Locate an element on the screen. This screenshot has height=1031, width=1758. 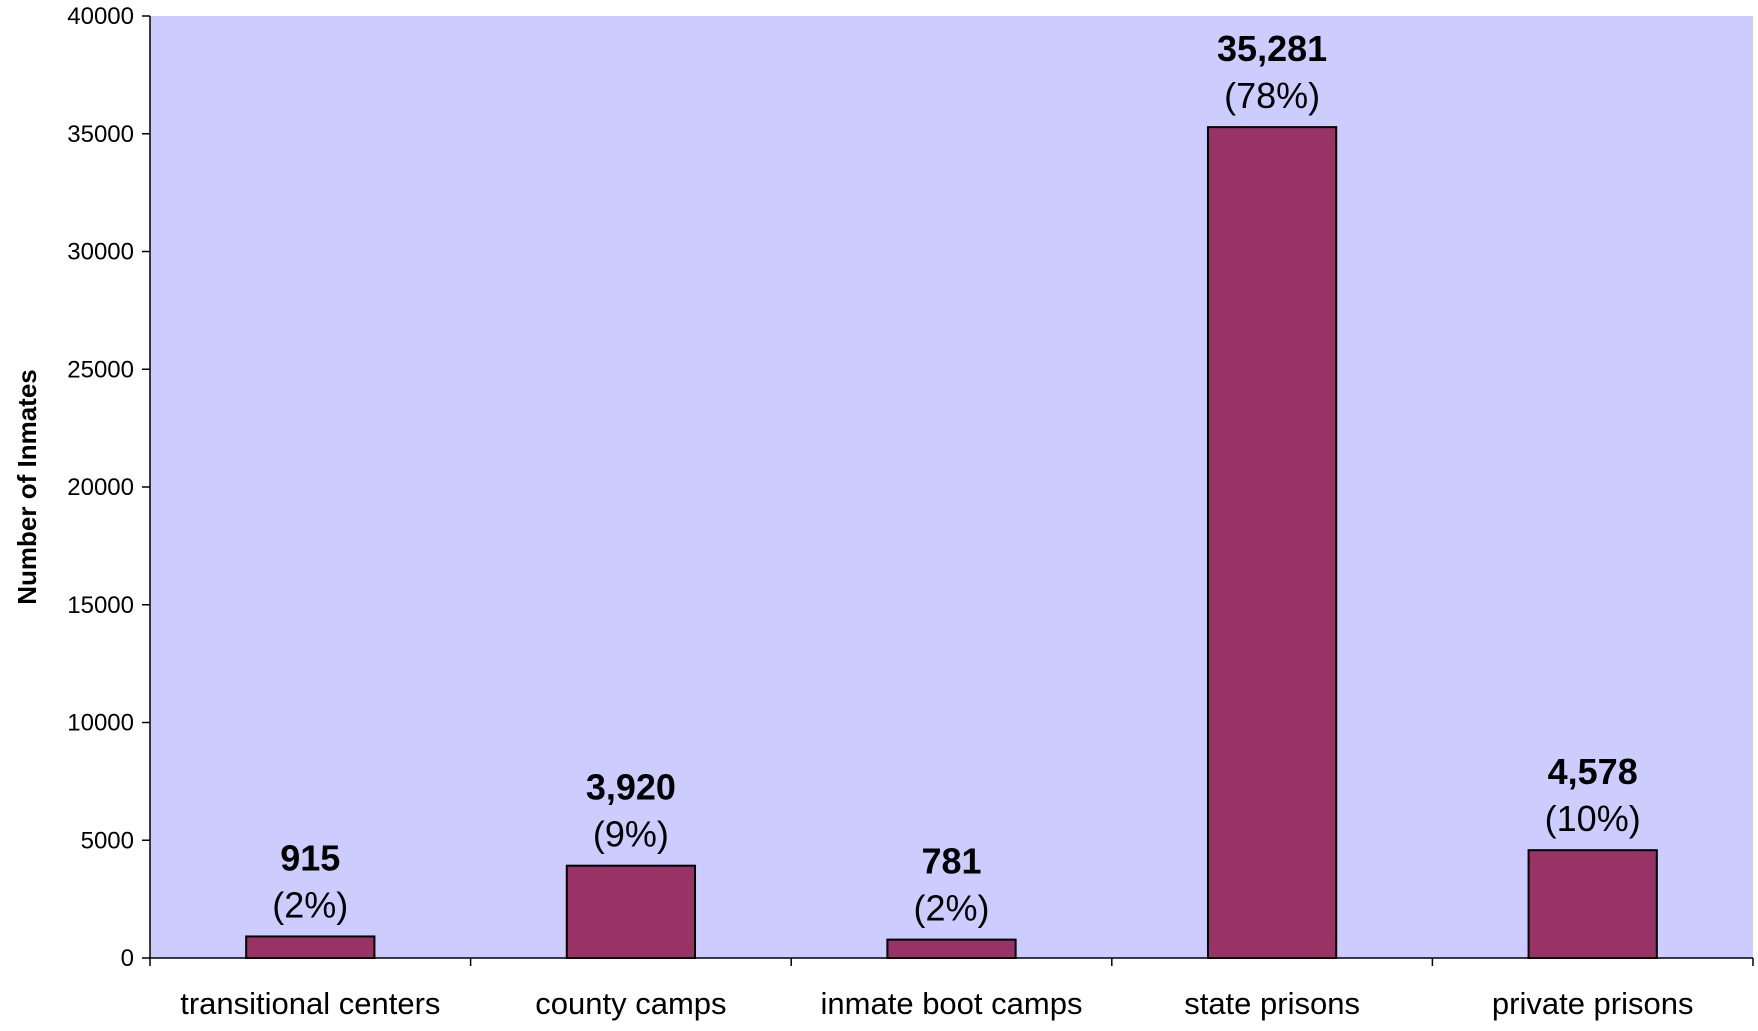
bar-percent-label: (9%) is located at coordinates (631, 834).